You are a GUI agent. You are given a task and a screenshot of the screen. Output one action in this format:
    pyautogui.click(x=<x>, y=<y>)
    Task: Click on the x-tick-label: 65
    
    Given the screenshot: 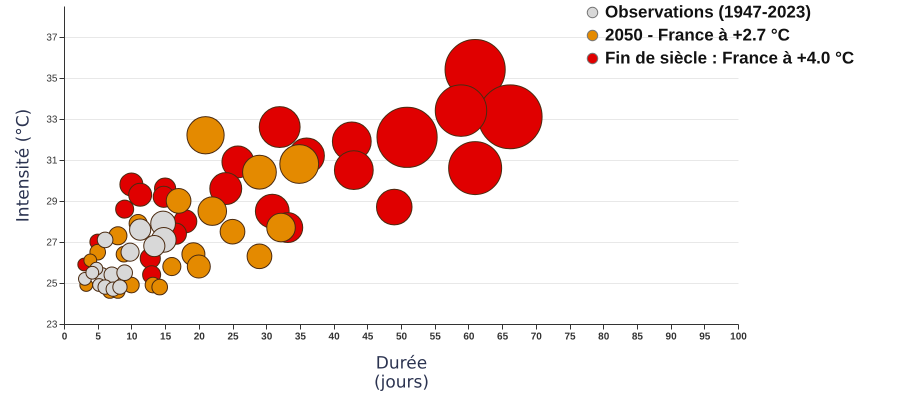 What is the action you would take?
    pyautogui.click(x=503, y=337)
    